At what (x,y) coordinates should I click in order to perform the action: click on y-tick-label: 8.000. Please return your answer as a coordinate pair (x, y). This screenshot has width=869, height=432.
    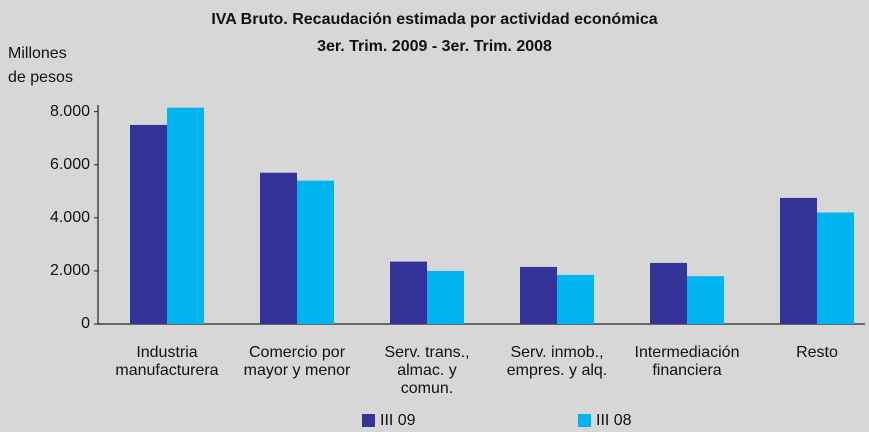
    Looking at the image, I should click on (70, 111).